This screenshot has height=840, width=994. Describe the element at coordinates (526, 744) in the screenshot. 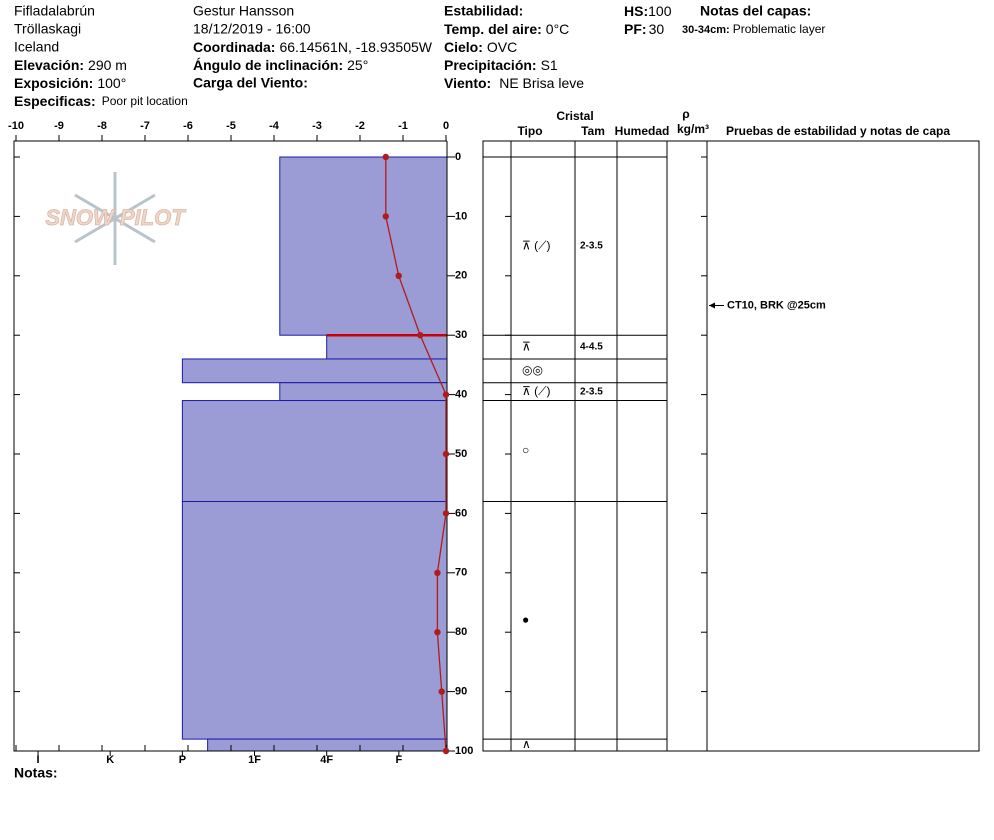

I see `grain-type: ∧` at that location.